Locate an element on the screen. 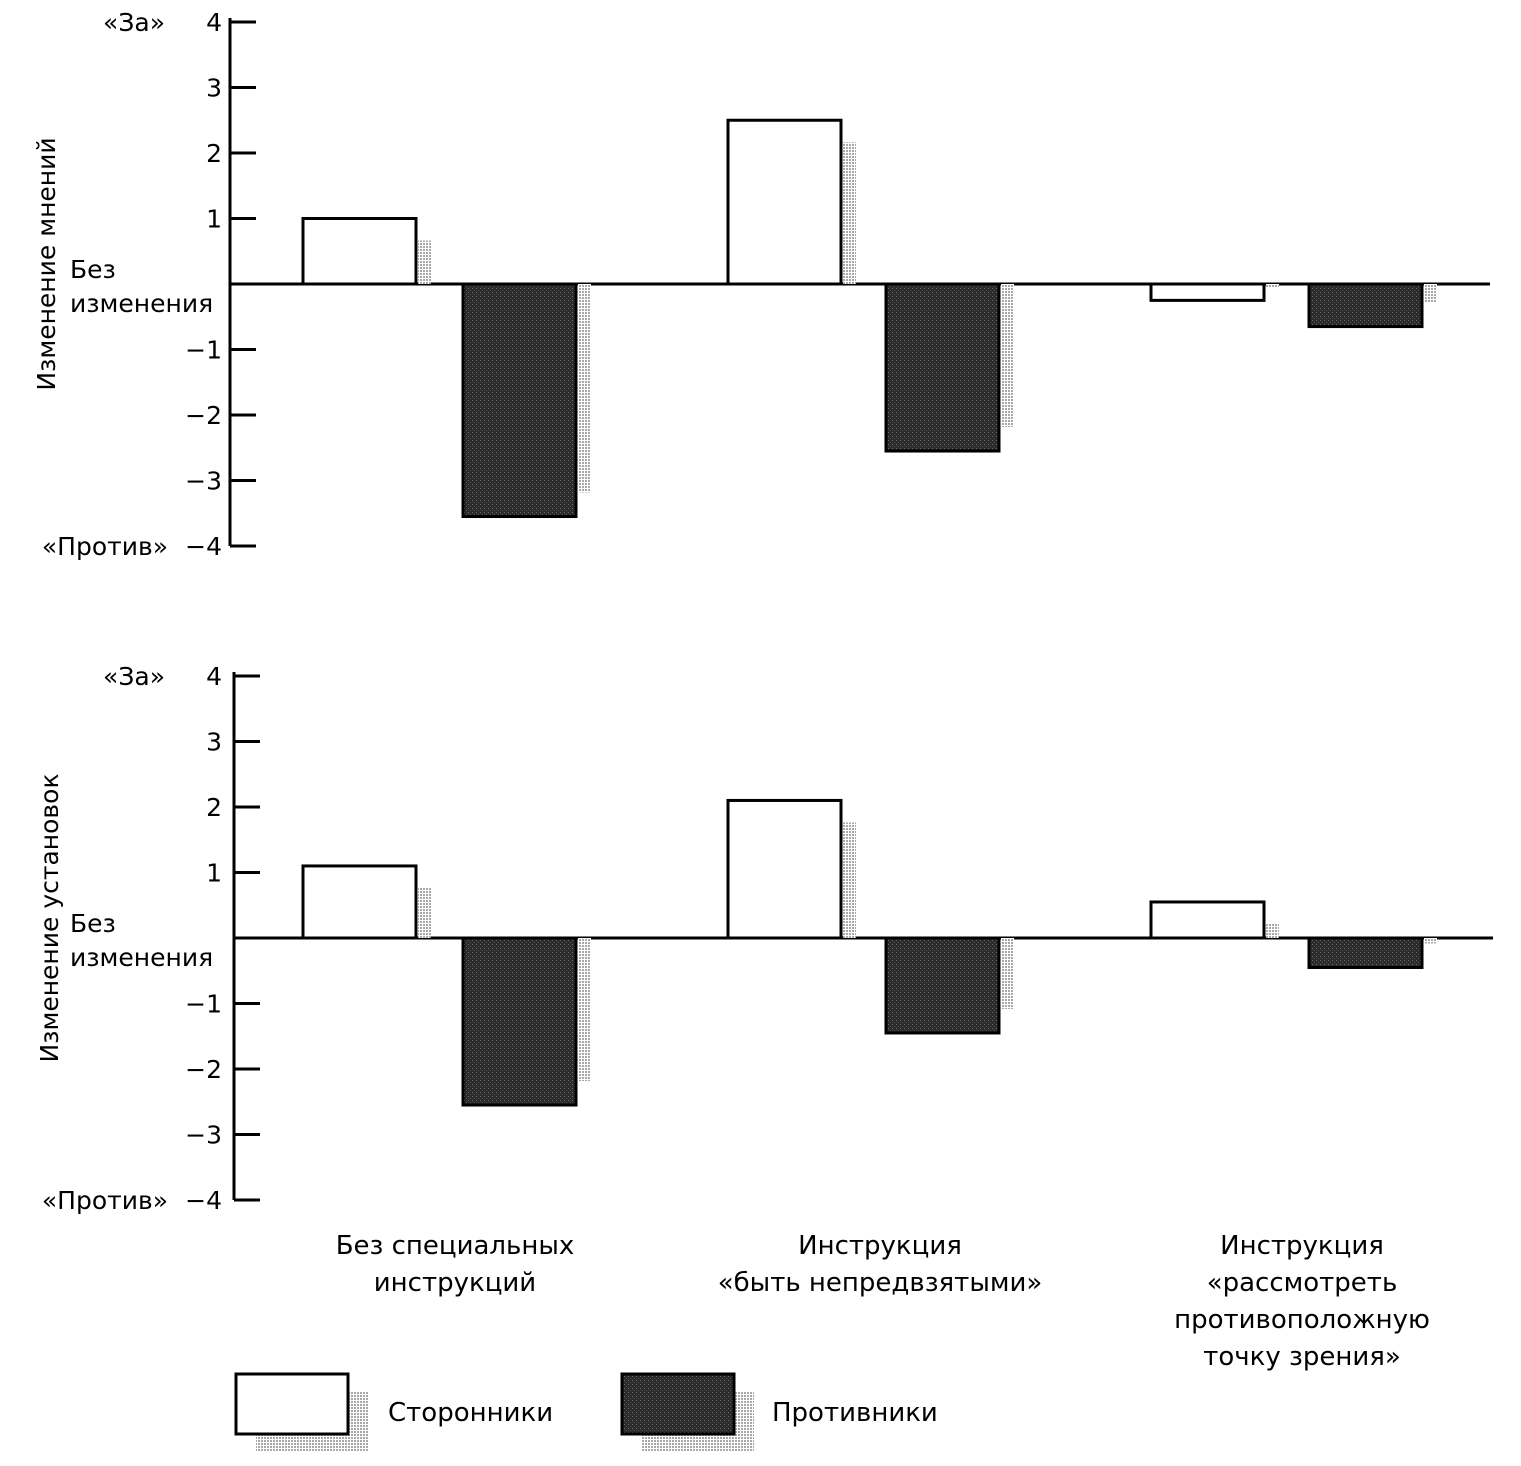  legend-swatch-opponents is located at coordinates (678, 1404).